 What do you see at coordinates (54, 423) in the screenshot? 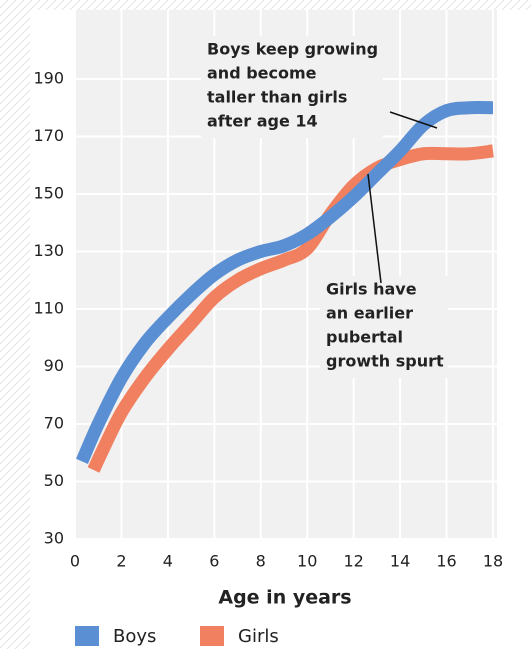
I see `y-tick-label: 70` at bounding box center [54, 423].